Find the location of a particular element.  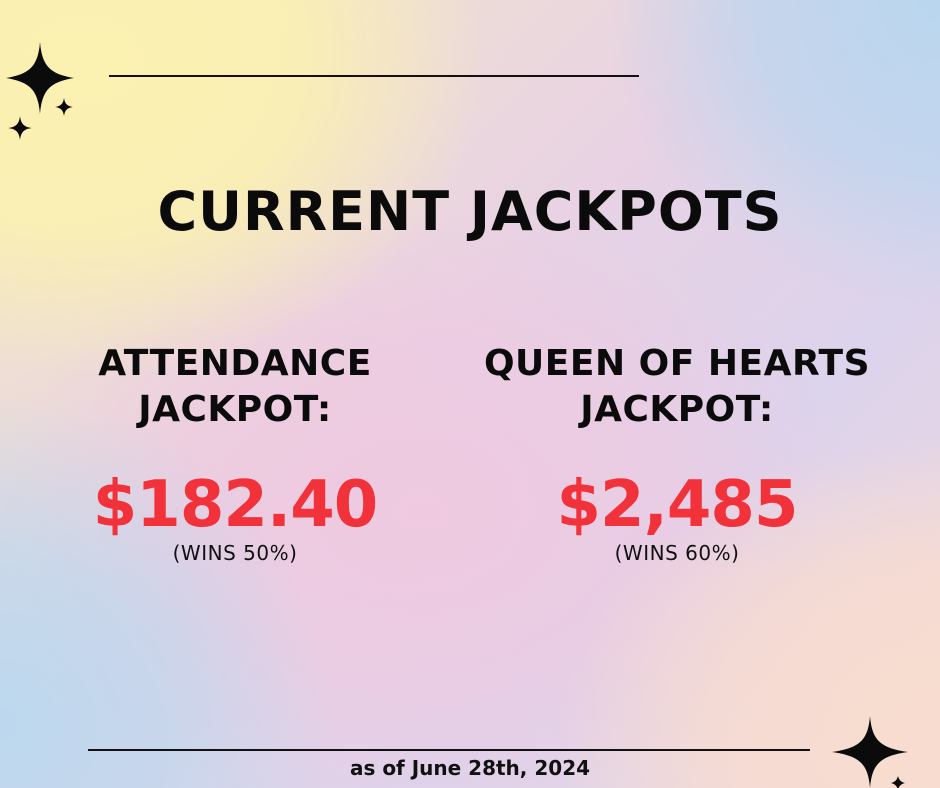

jackpot-amount: $2,485 is located at coordinates (677, 505).